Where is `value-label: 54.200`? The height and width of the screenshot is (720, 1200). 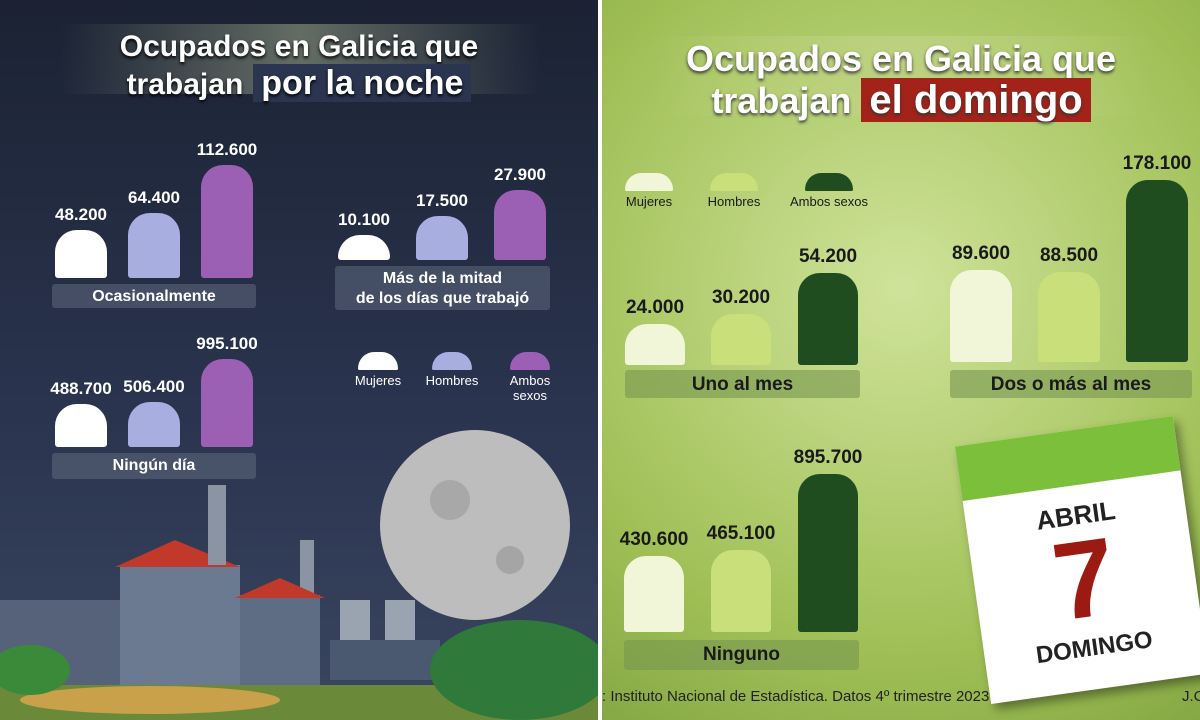
value-label: 54.200 is located at coordinates (828, 256).